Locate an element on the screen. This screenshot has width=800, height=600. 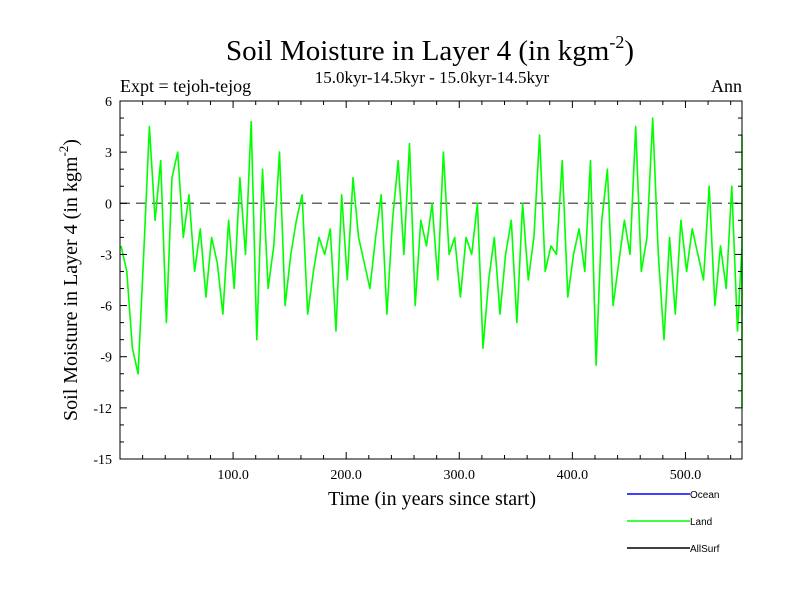
x-axis-label: Time (in years since start) is located at coordinates (432, 499).